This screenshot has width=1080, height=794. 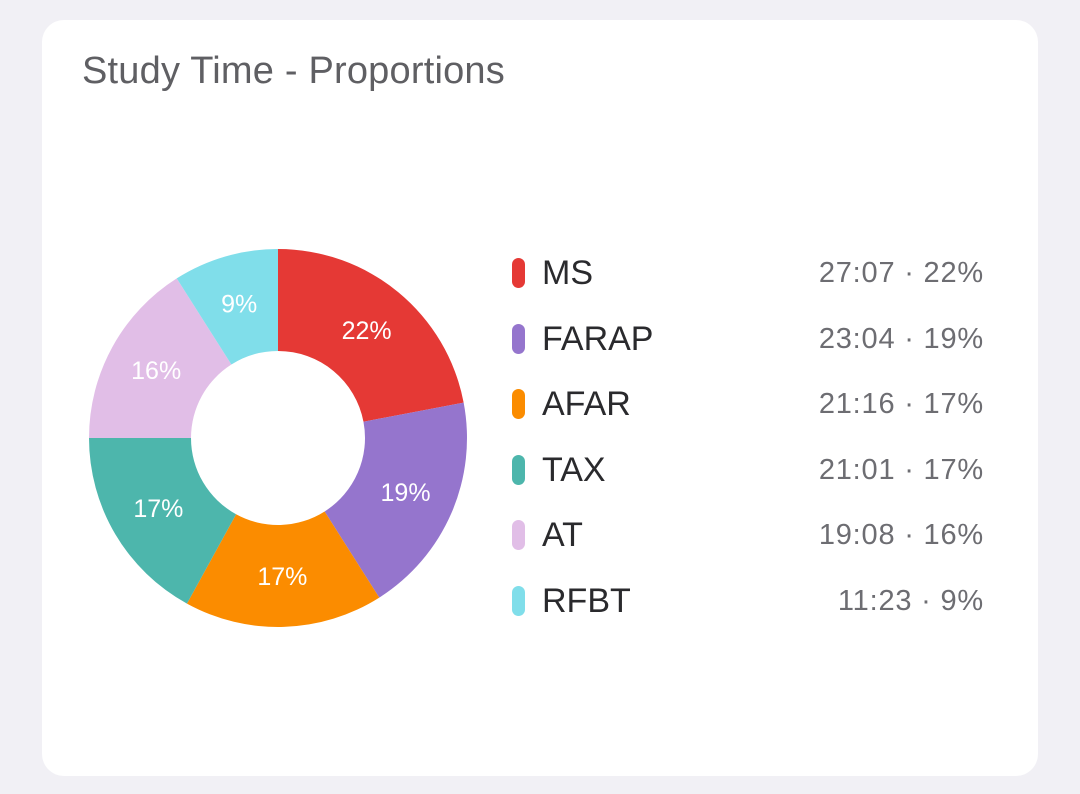 I want to click on legend-value: 21:16 · 17%, so click(x=901, y=404).